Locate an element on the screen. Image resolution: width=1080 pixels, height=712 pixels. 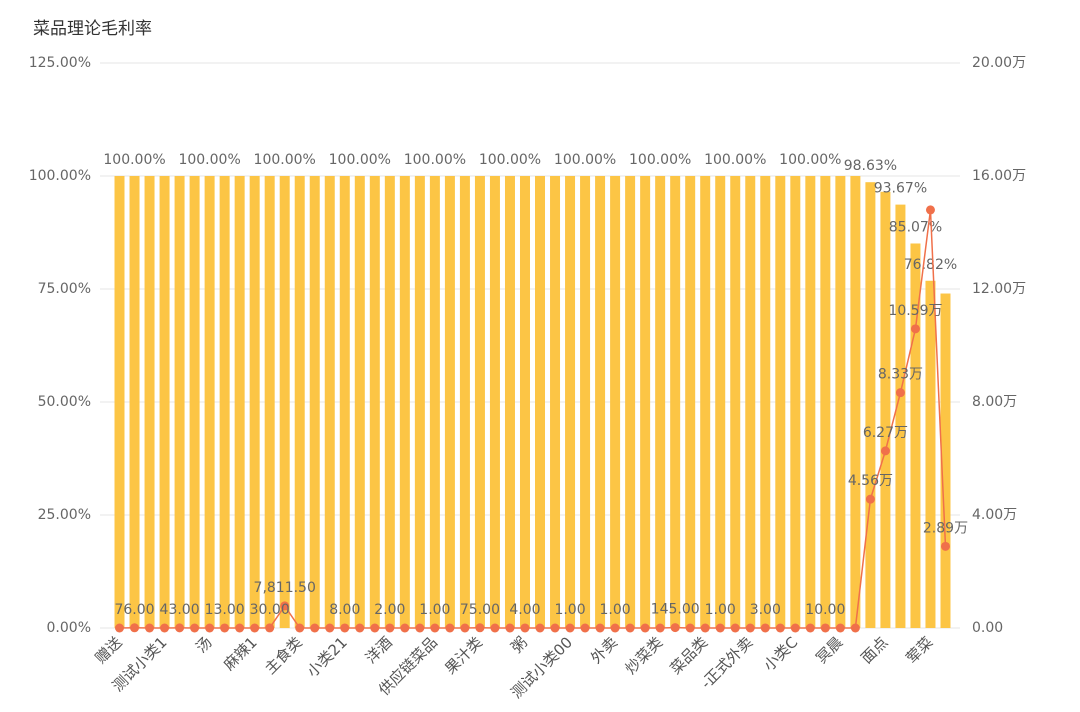
x-tick-label: 炒菜类 is located at coordinates (644, 655).